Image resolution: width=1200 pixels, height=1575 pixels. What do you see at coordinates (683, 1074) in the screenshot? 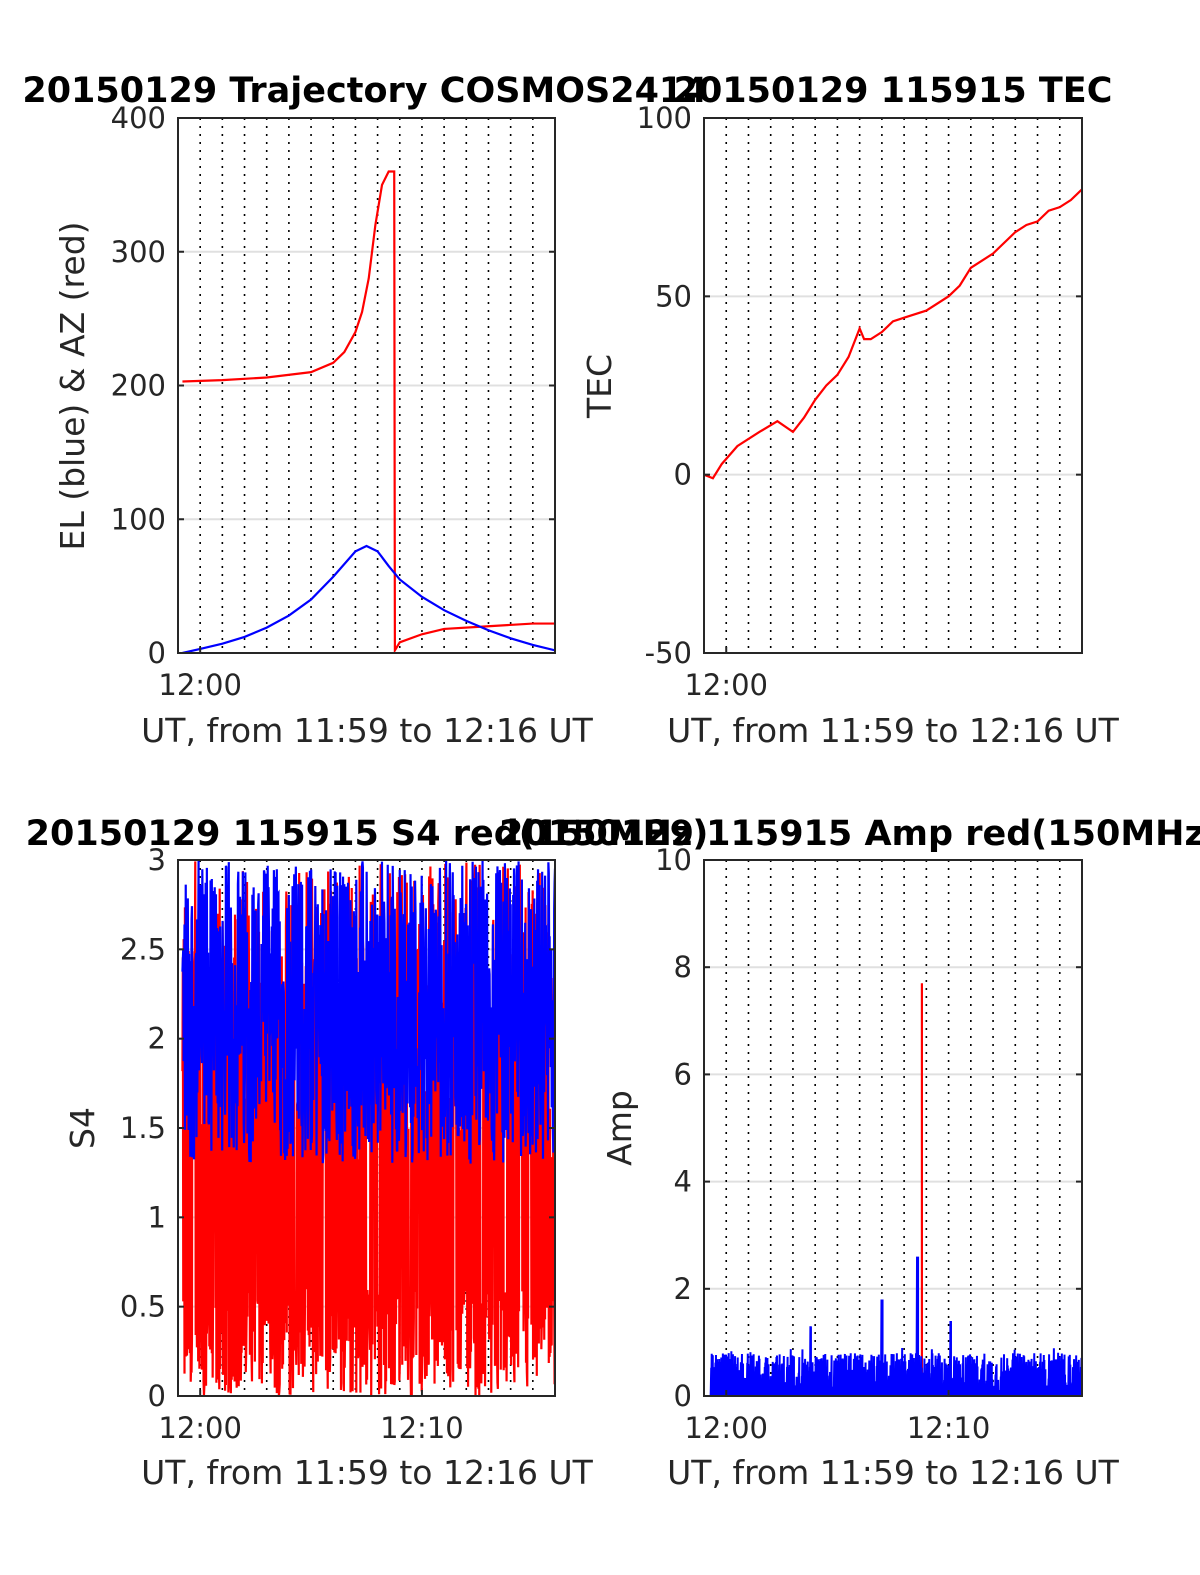
I see `y-tick-label: 6` at bounding box center [683, 1074].